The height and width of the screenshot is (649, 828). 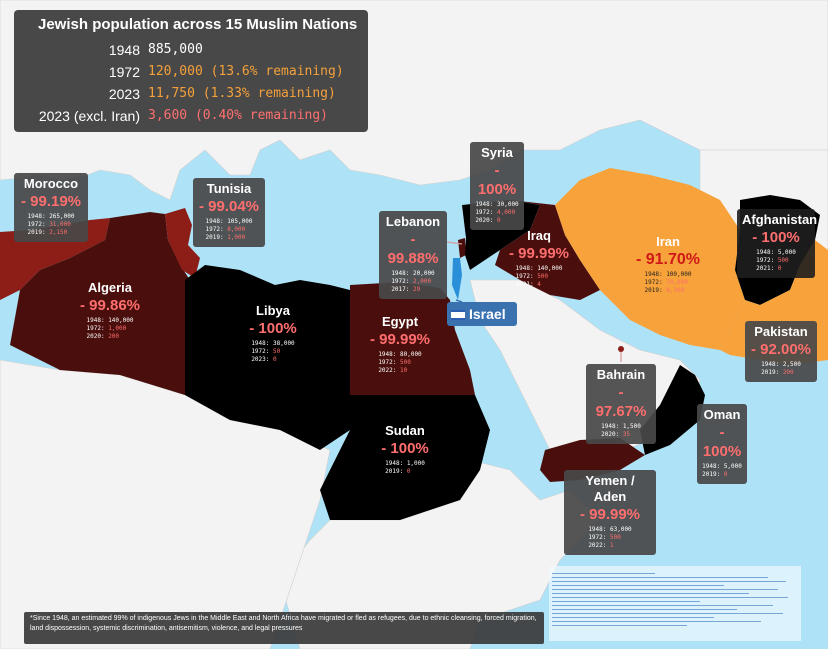 I want to click on stat-line: 1948: 80,000, so click(x=399, y=355).